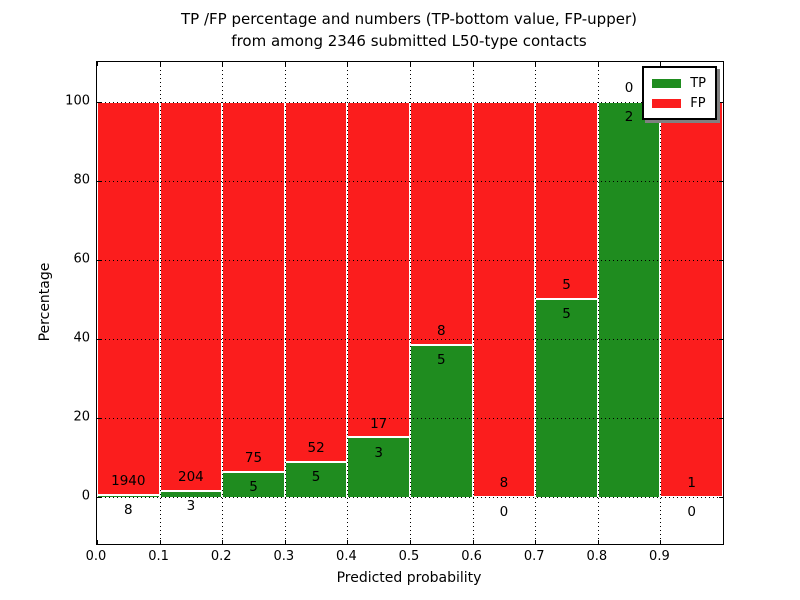 The image size is (800, 600). Describe the element at coordinates (316, 448) in the screenshot. I see `fp-count-label: 52` at that location.